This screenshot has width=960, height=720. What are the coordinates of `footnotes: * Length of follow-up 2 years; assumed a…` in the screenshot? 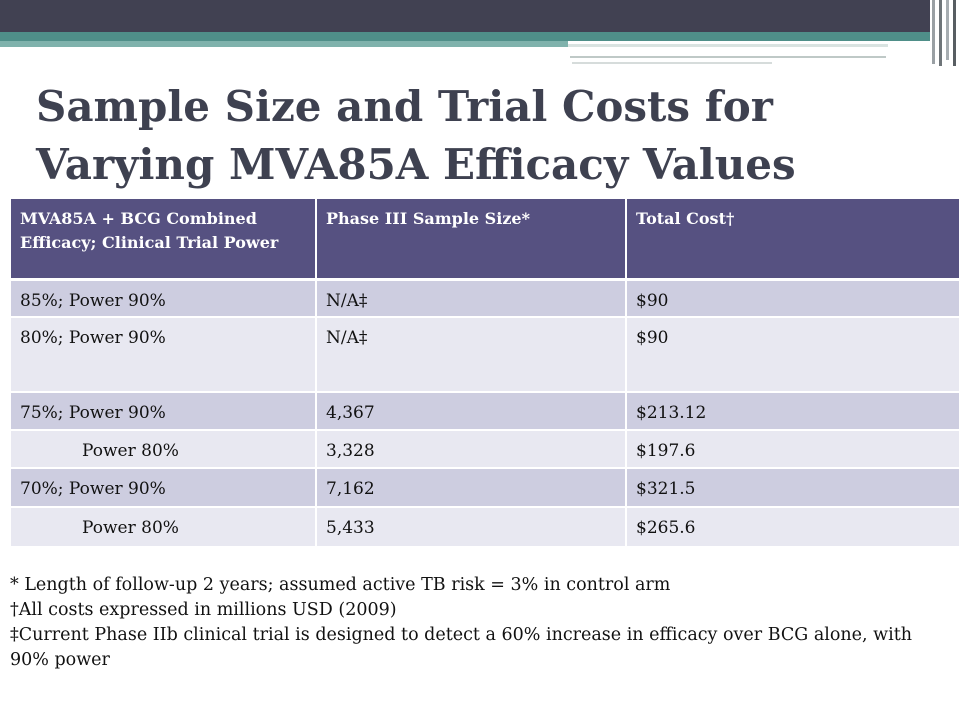 It's located at (480, 623).